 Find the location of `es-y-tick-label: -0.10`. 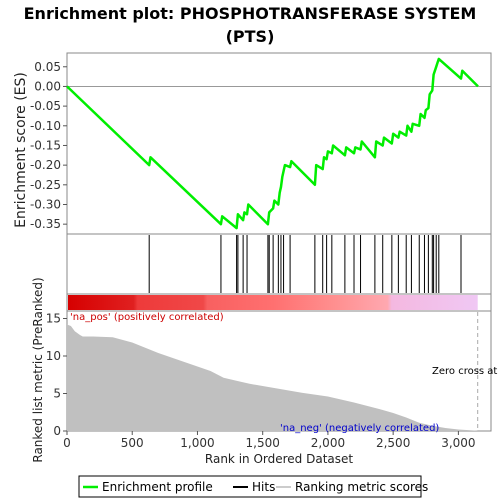

es-y-tick-label: -0.10 is located at coordinates (45, 126).